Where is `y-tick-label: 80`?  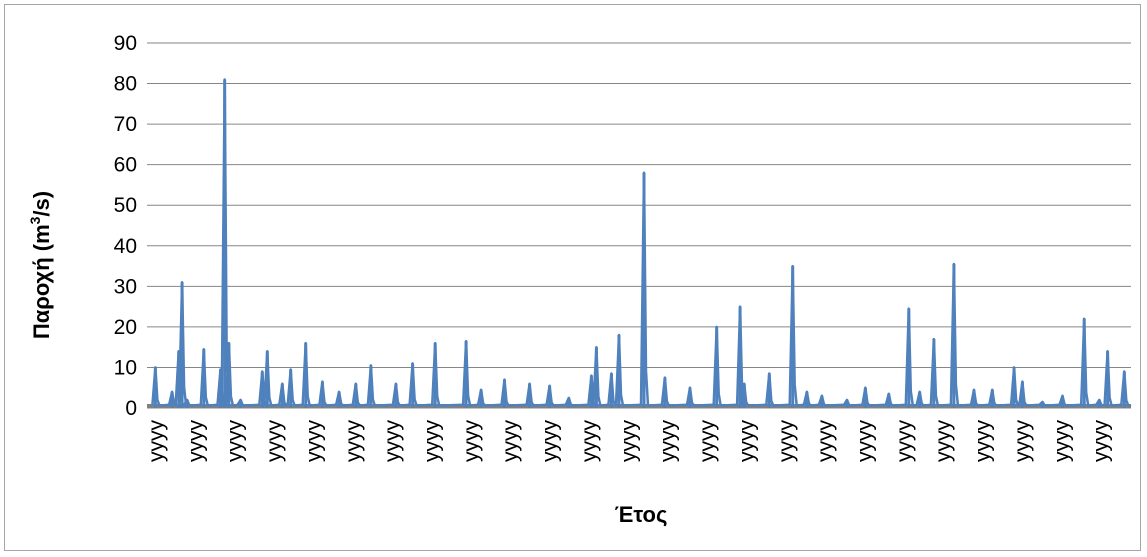
y-tick-label: 80 is located at coordinates (125, 84).